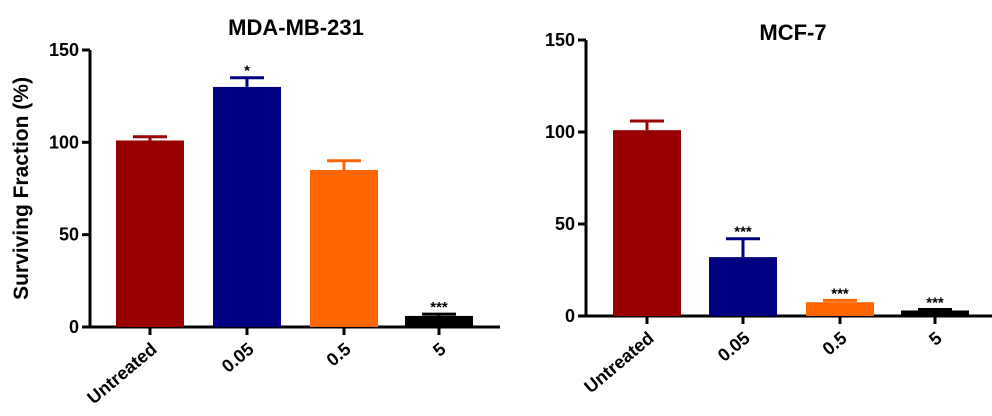  What do you see at coordinates (792, 32) in the screenshot?
I see `chart-title: MCF-7` at bounding box center [792, 32].